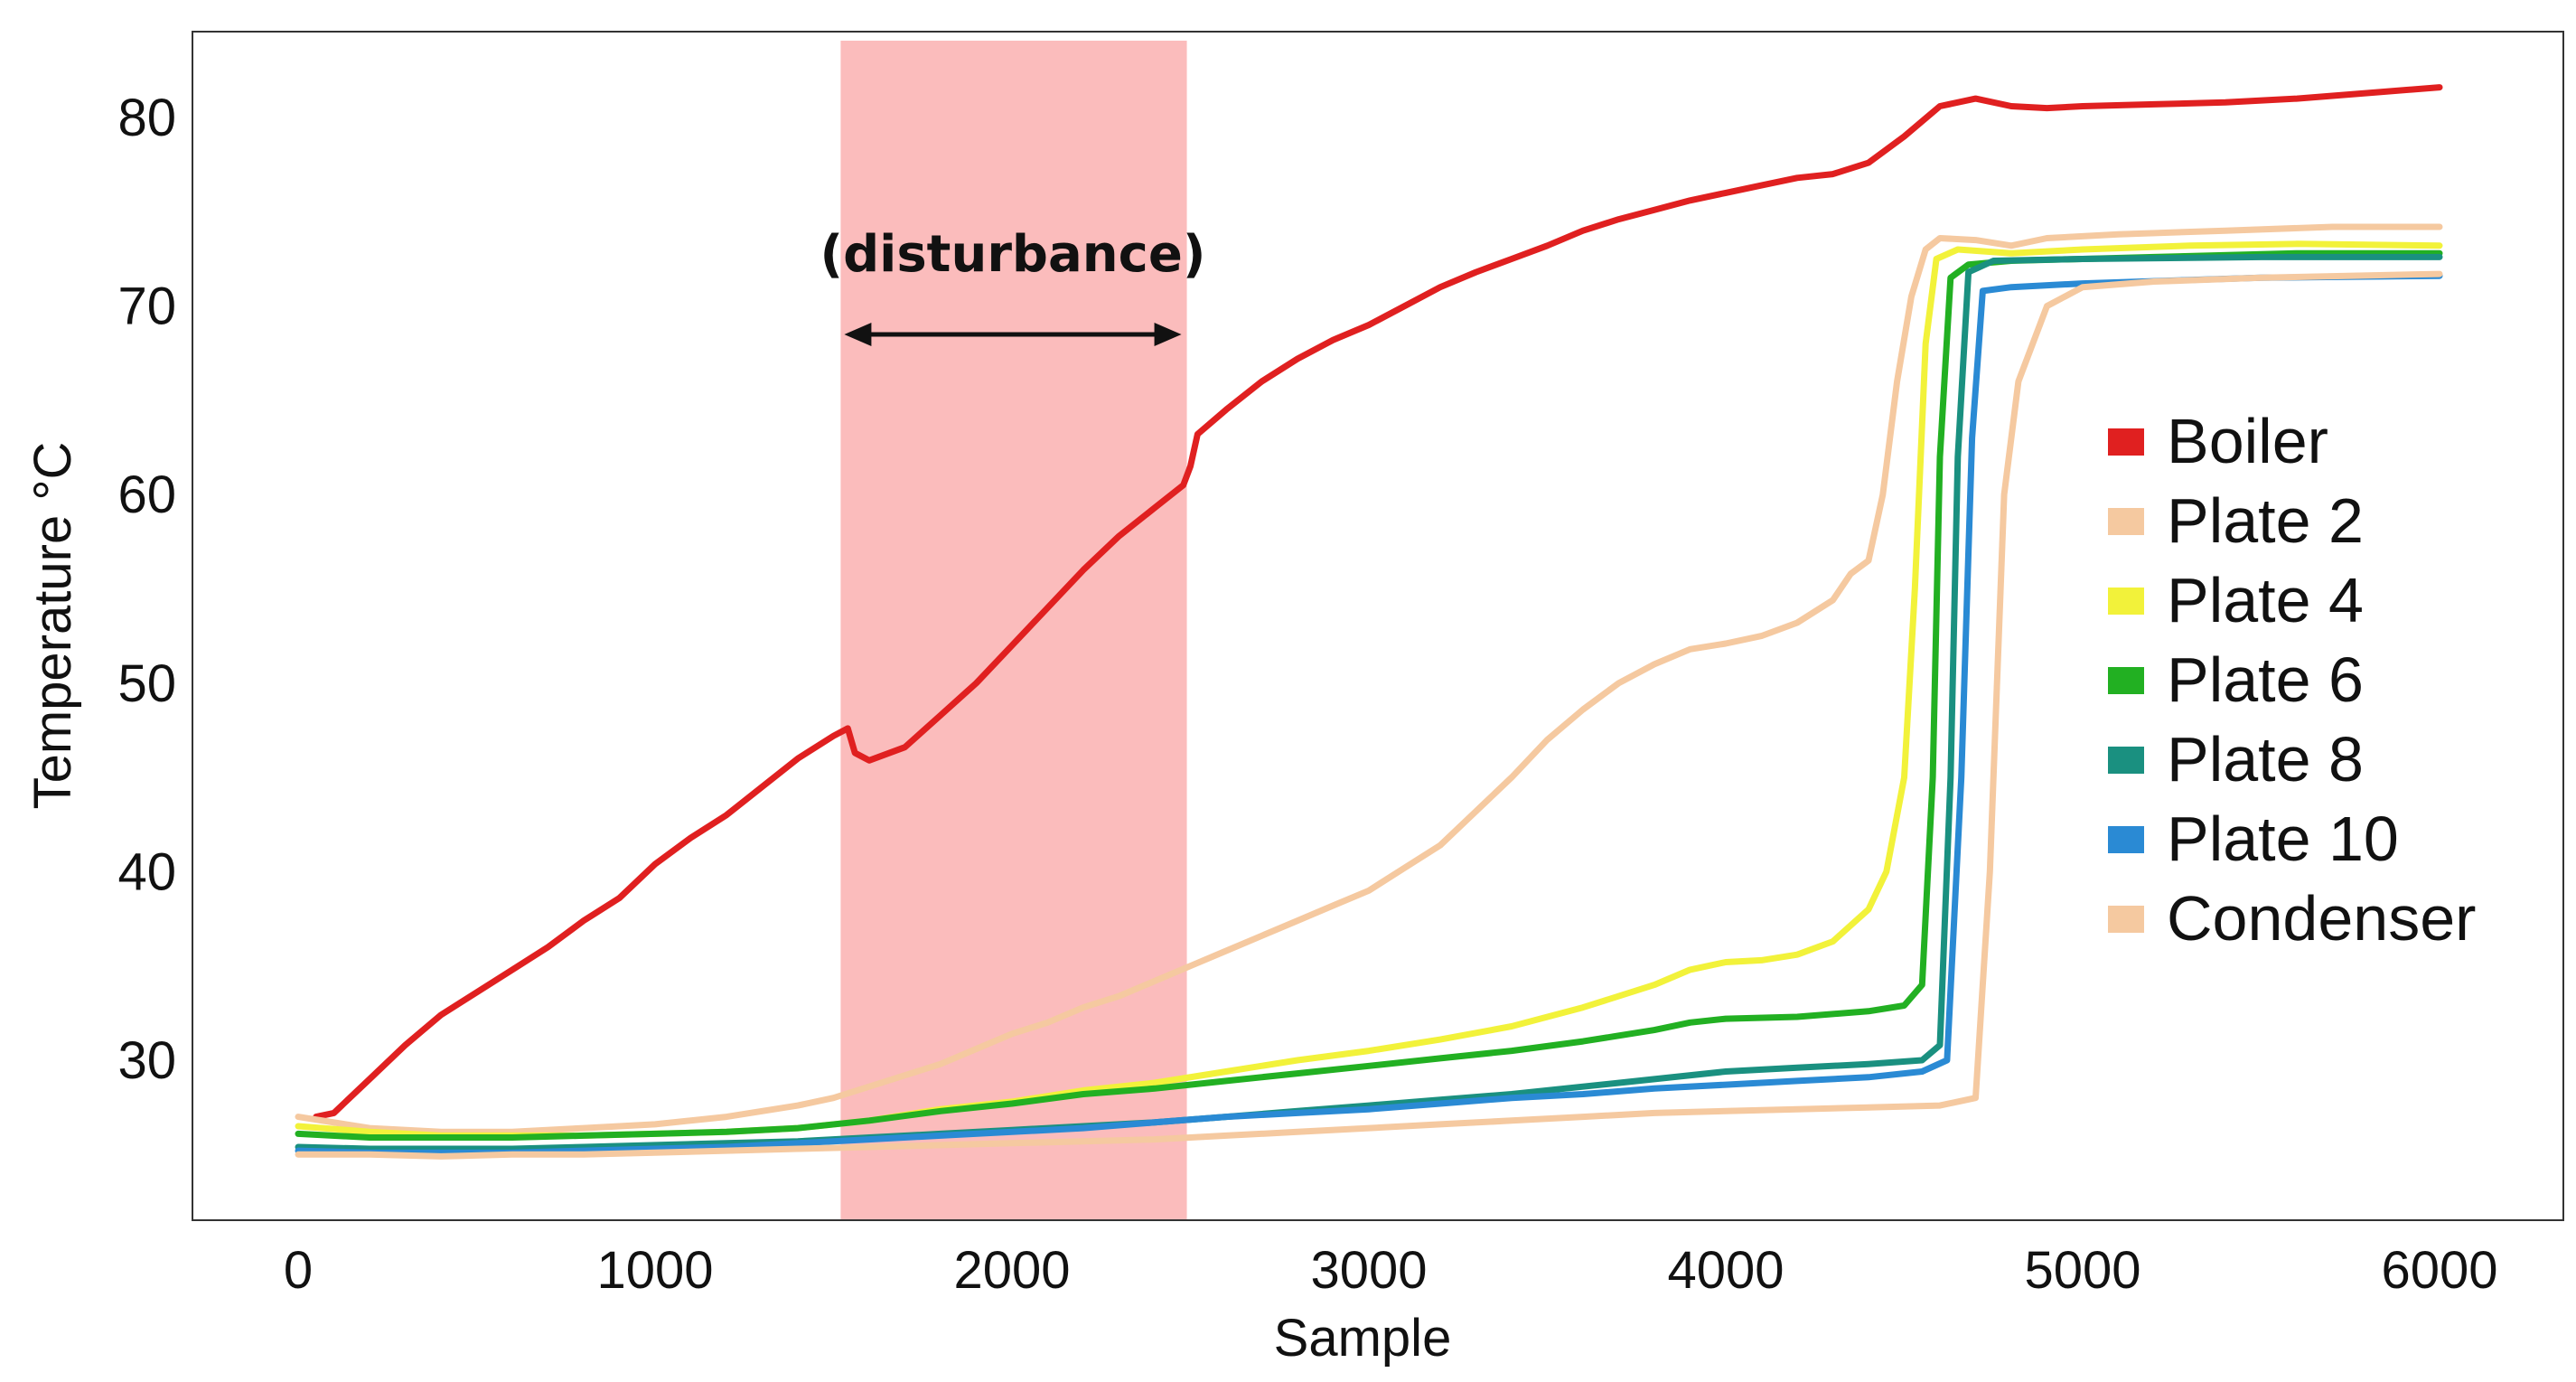  Describe the element at coordinates (146, 118) in the screenshot. I see `y-tick-label: 80` at that location.